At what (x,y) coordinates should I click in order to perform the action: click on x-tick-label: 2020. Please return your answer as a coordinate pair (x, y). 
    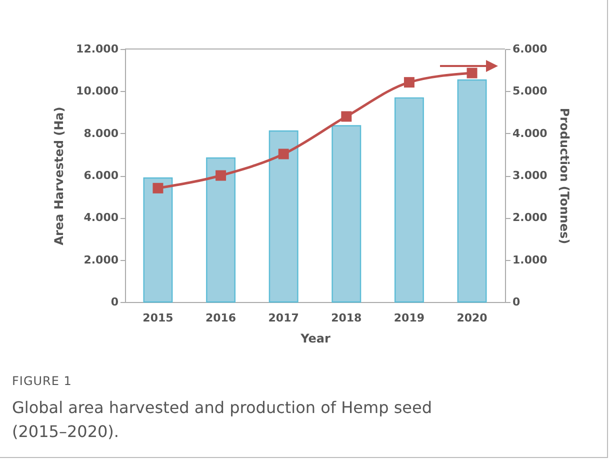
    Looking at the image, I should click on (472, 318).